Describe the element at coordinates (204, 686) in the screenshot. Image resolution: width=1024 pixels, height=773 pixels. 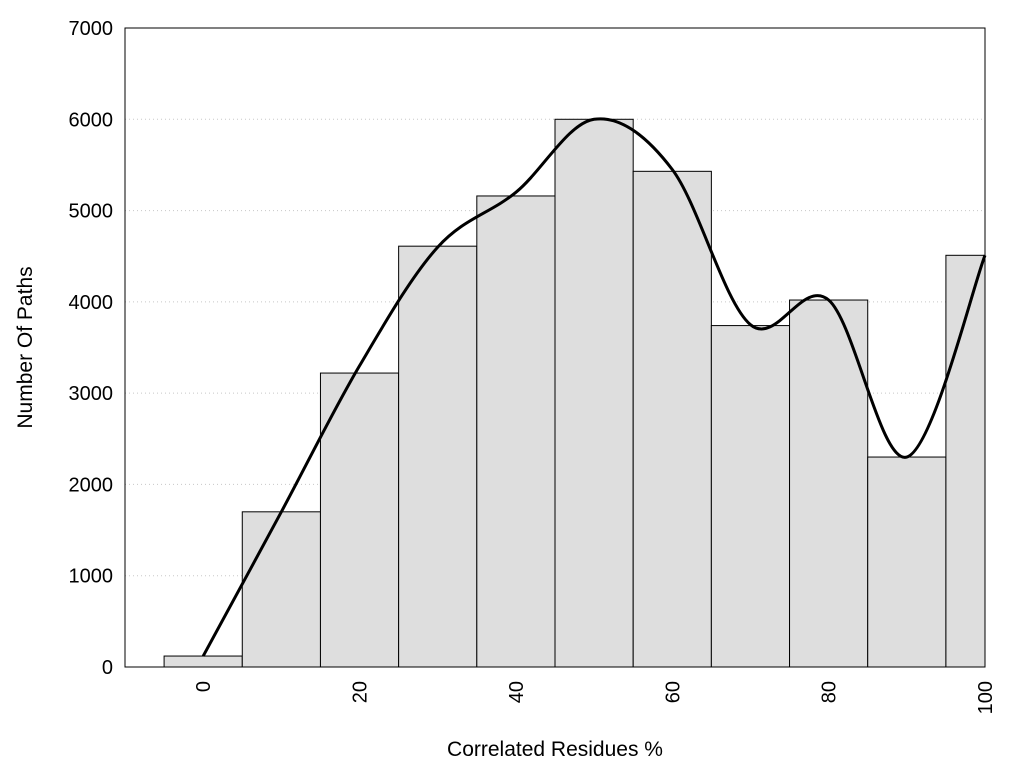
I see `x-tick-label: 0` at that location.